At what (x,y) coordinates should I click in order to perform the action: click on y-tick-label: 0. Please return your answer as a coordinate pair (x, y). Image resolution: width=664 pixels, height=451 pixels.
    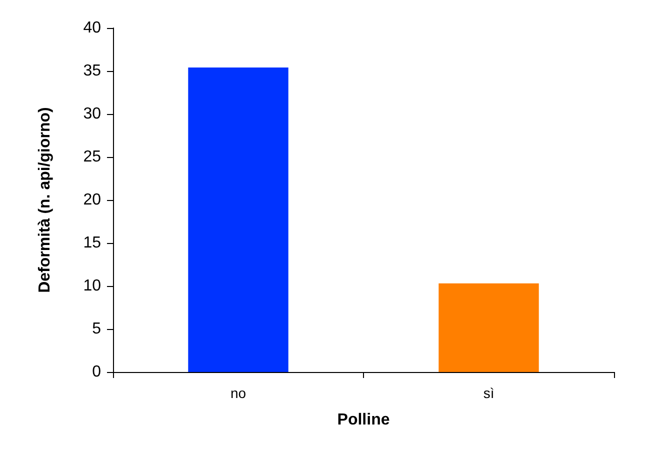
    Looking at the image, I should click on (97, 372).